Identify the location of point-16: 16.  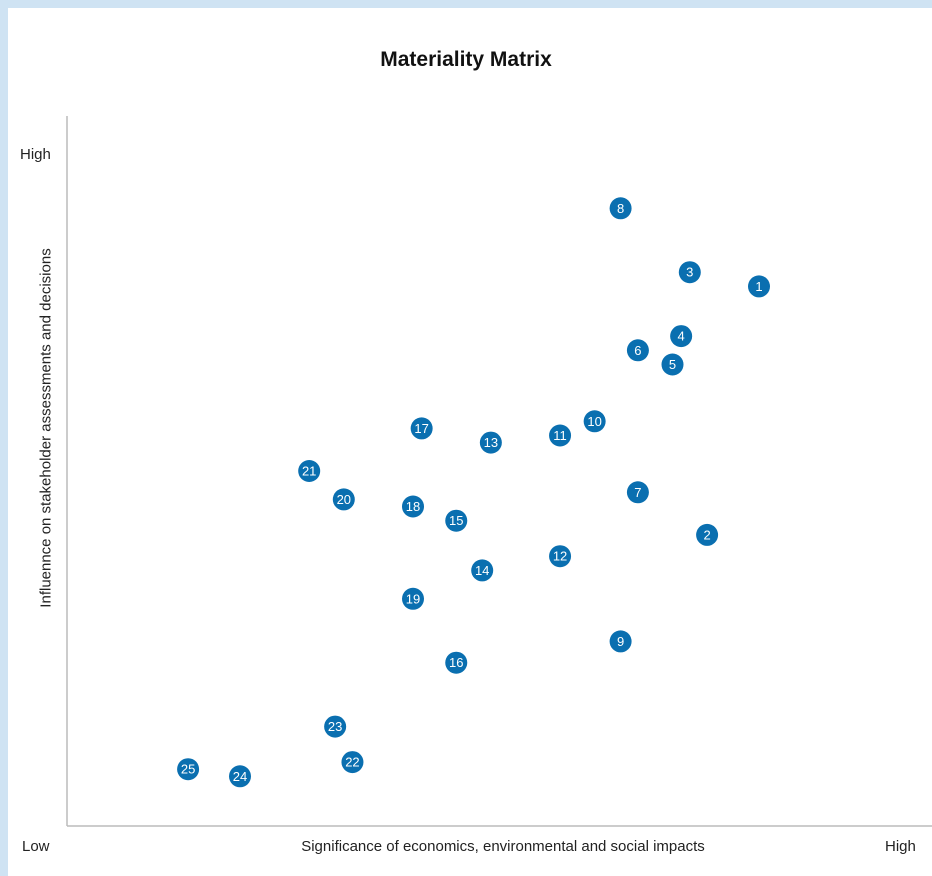
(456, 662).